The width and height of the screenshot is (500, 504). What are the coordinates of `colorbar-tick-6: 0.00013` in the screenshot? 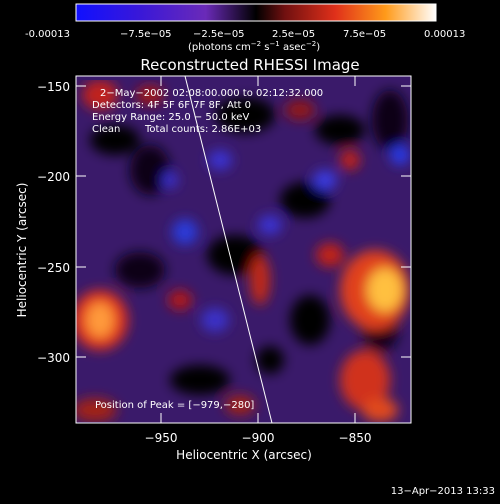 It's located at (444, 34).